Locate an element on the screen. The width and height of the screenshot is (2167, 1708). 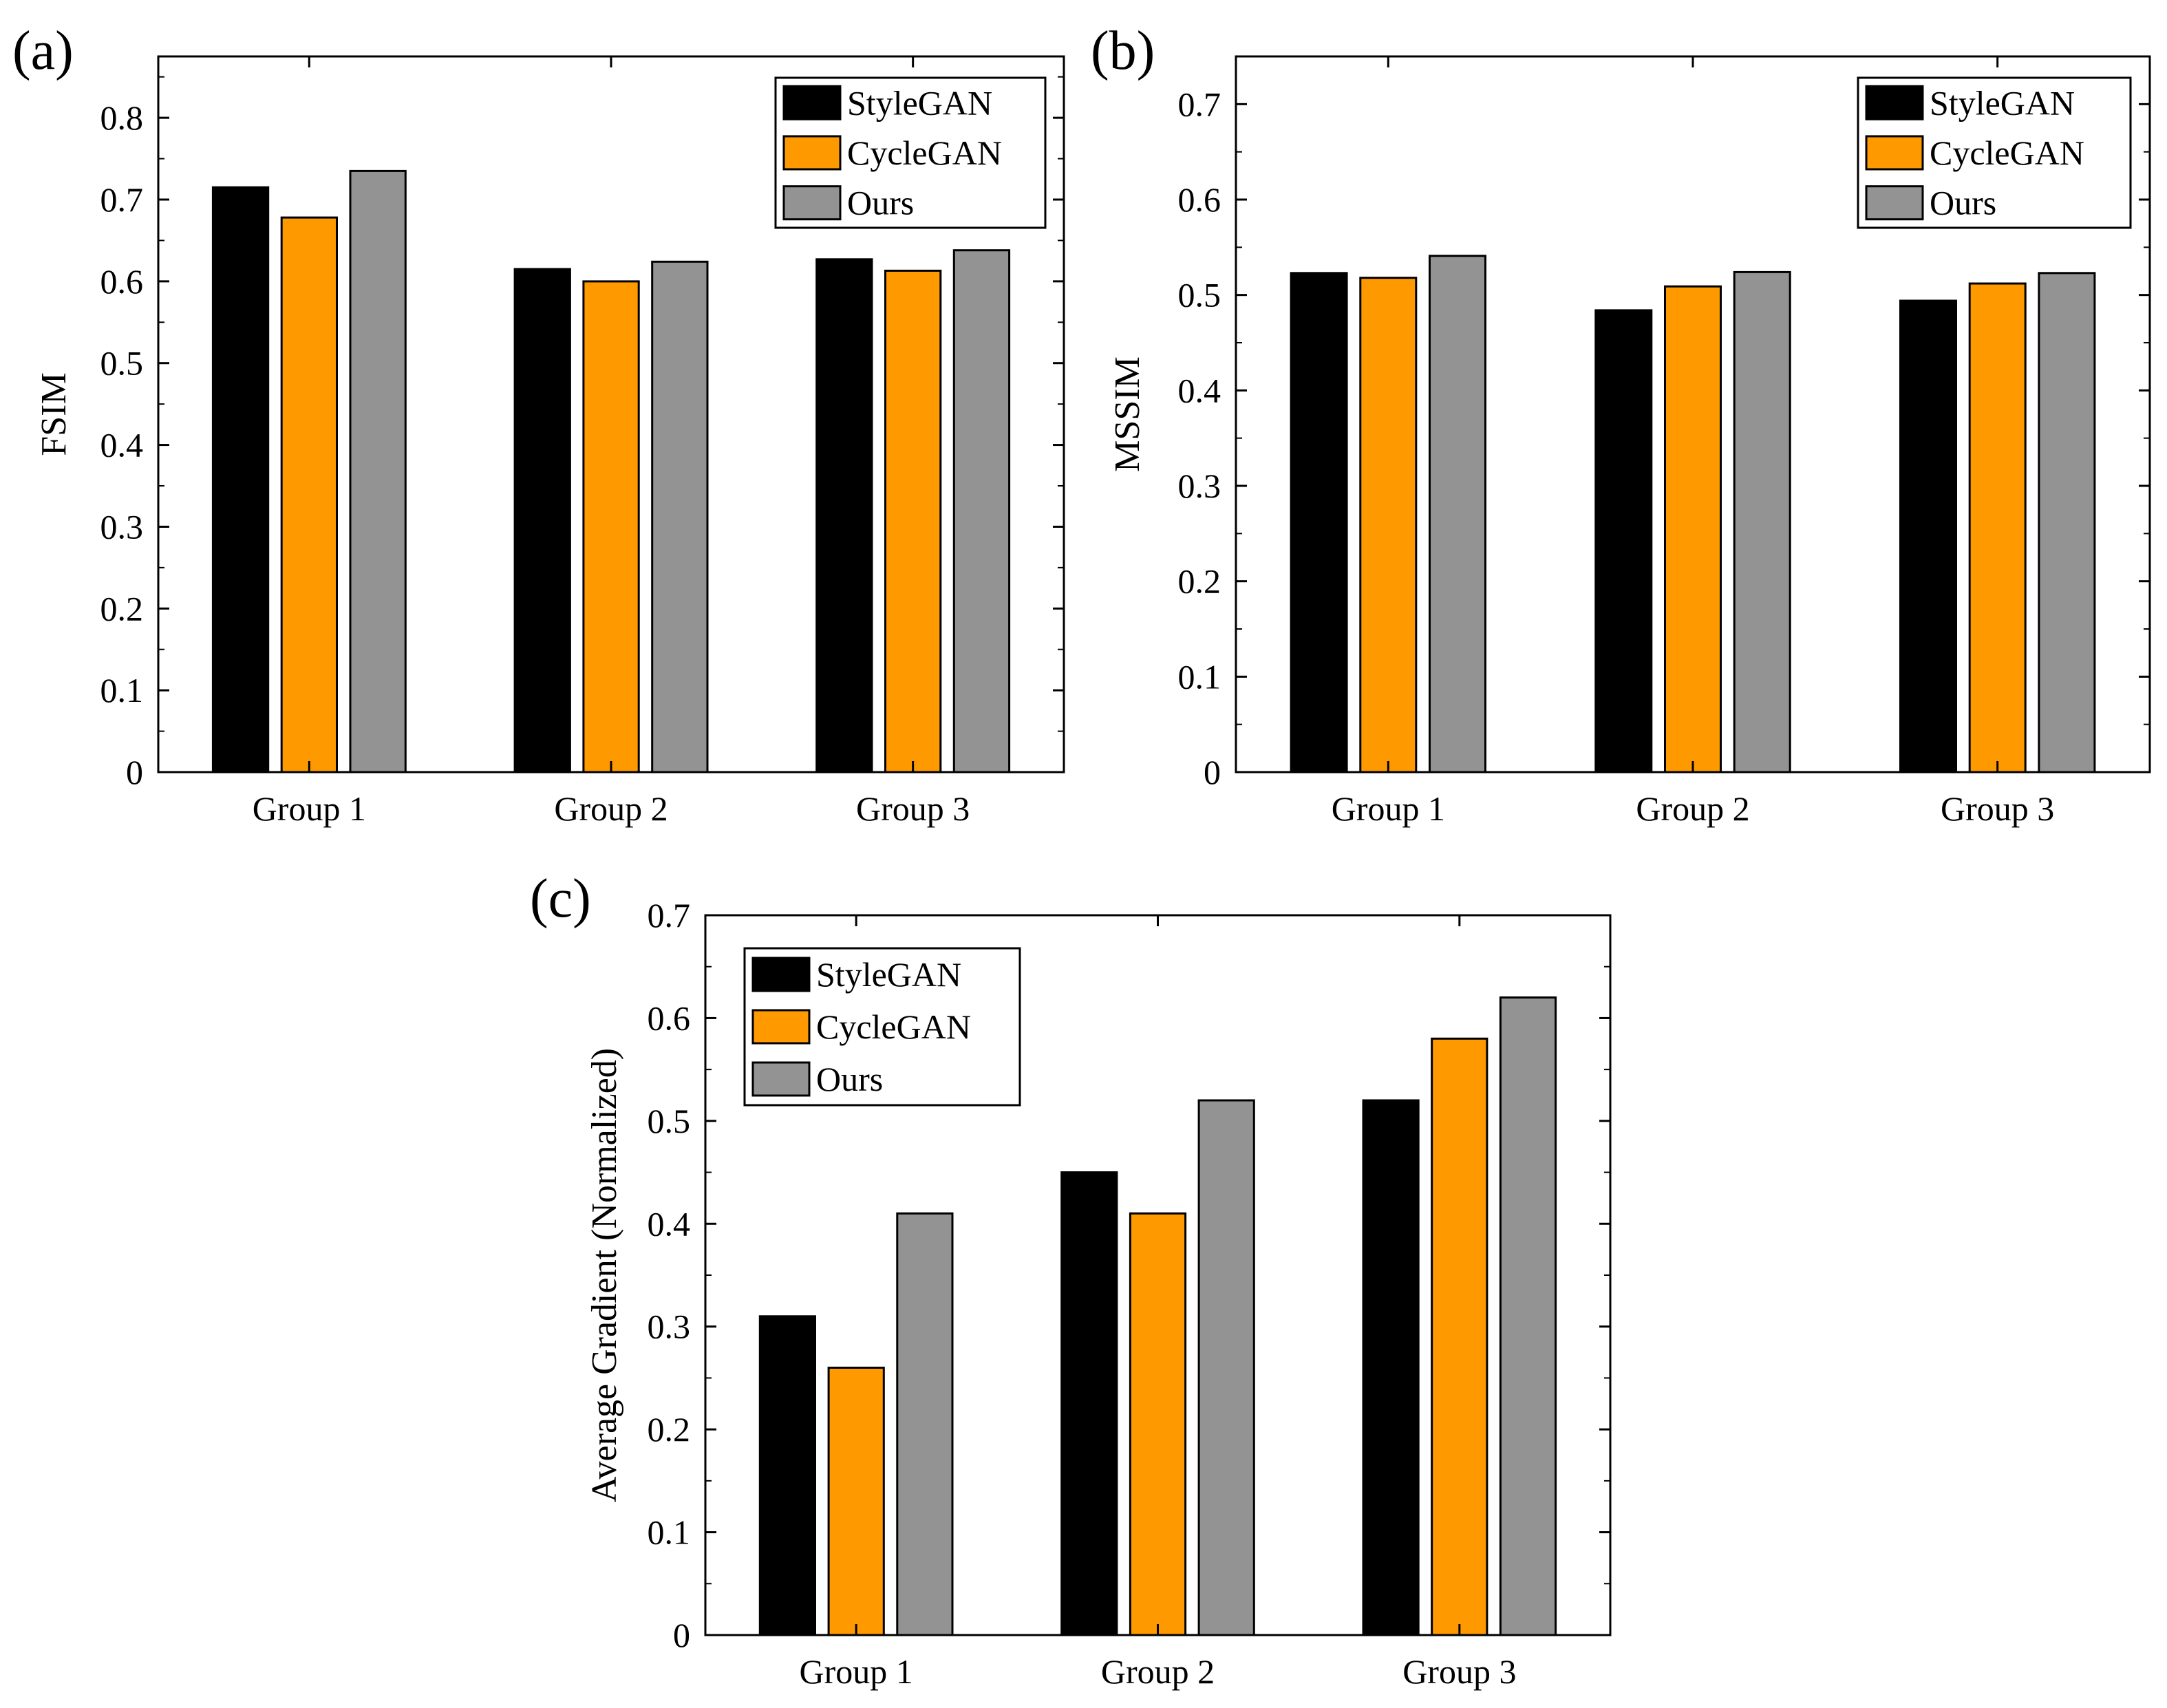
y-axis-label: Average Gradient (Normalized) is located at coordinates (604, 1275).